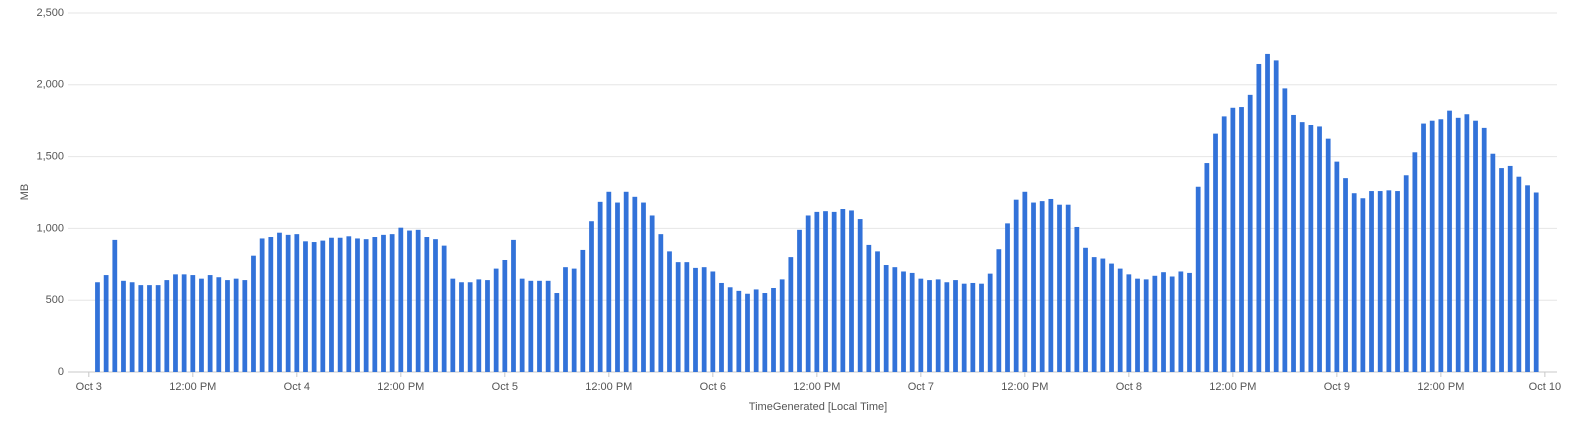  I want to click on y-axis-title: MB, so click(25, 192).